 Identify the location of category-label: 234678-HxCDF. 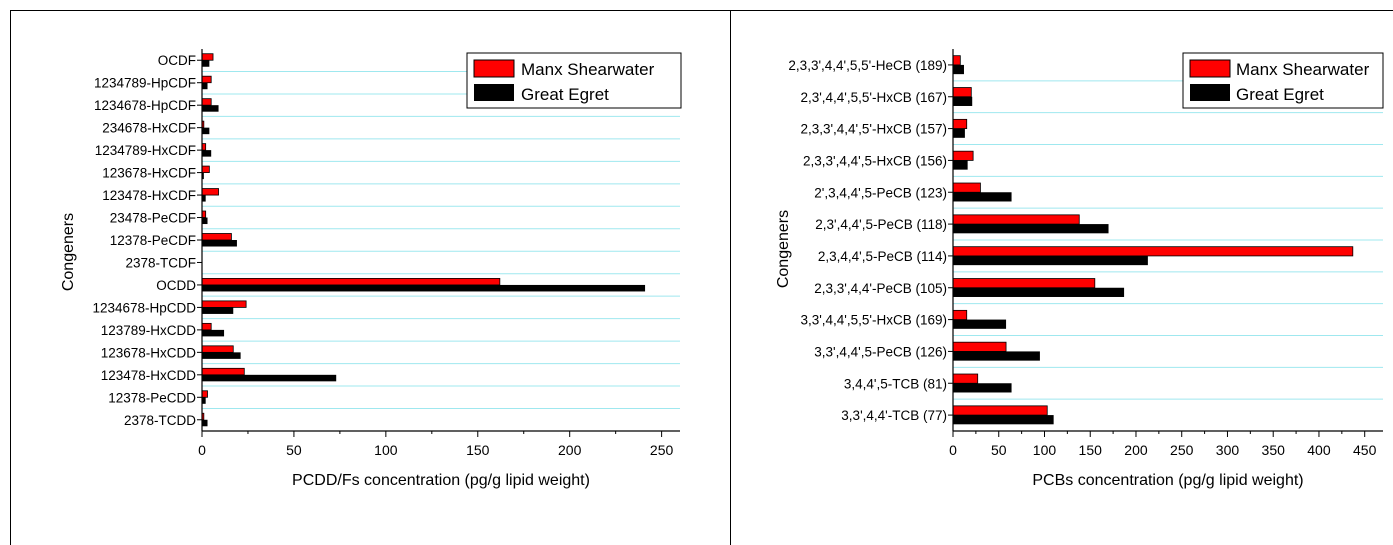
(149, 128).